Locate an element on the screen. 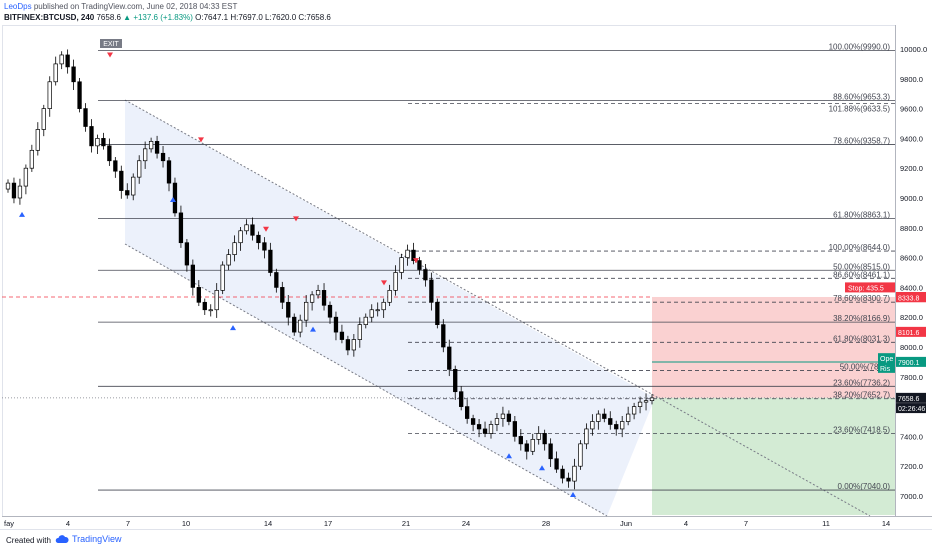 This screenshot has height=550, width=932. price-axis-tick: 7200.0 is located at coordinates (911, 466).